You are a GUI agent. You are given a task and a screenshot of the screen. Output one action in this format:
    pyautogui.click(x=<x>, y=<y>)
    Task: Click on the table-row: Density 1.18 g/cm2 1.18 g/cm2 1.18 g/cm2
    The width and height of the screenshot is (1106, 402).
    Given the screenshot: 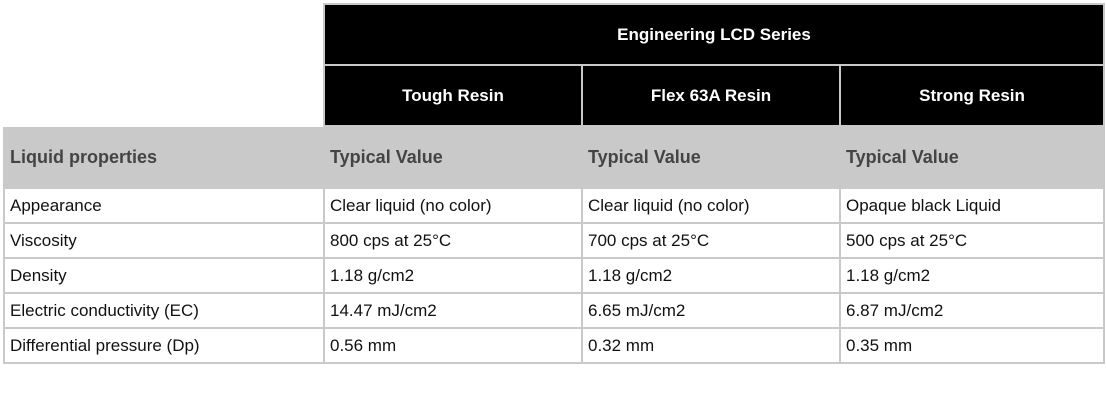 What is the action you would take?
    pyautogui.click(x=554, y=275)
    